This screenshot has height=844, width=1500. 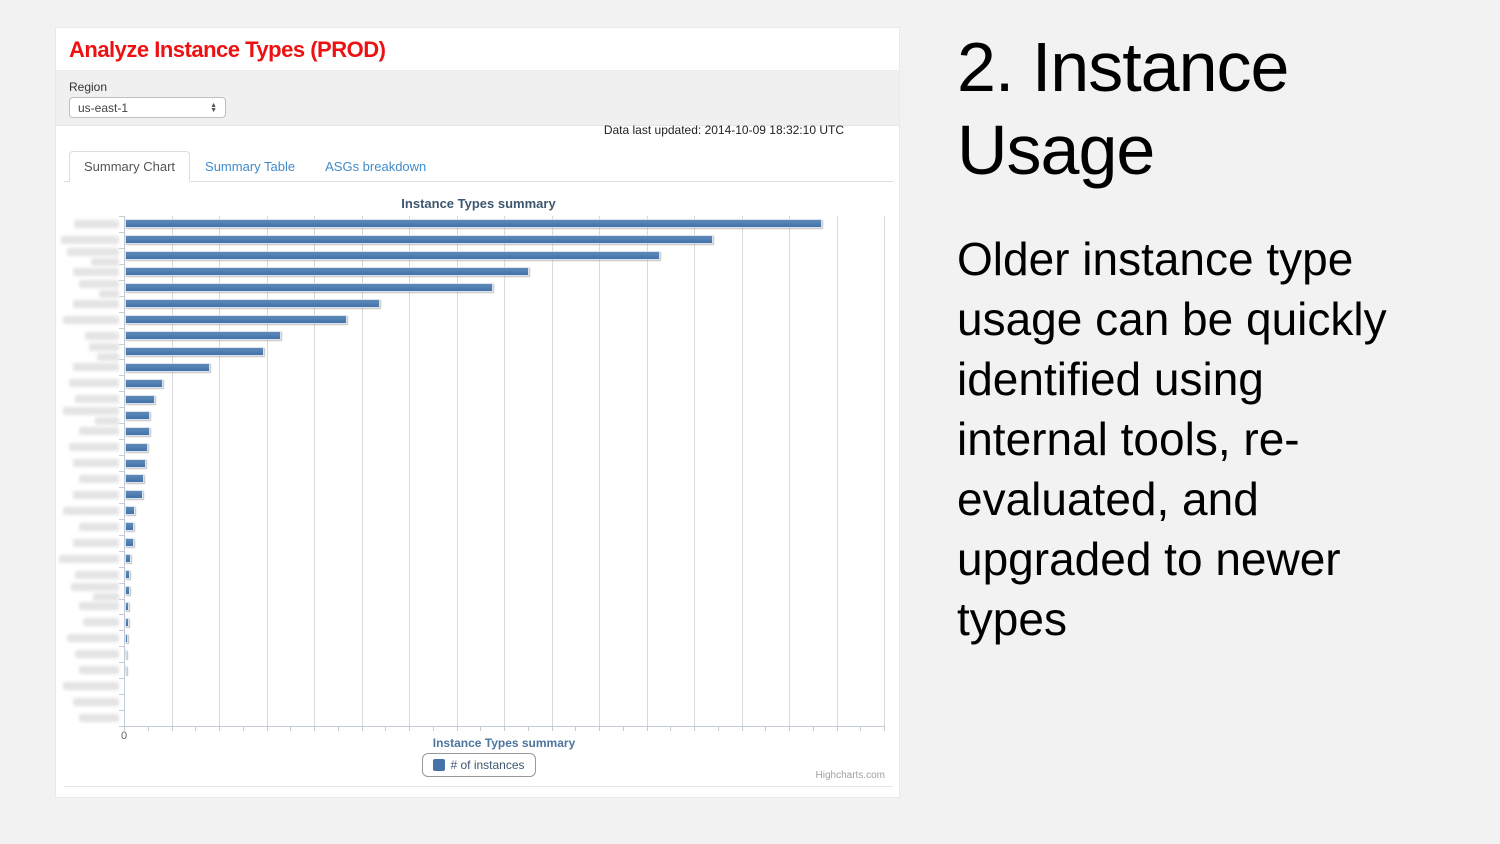 I want to click on legend-item: # of instances, so click(x=478, y=765).